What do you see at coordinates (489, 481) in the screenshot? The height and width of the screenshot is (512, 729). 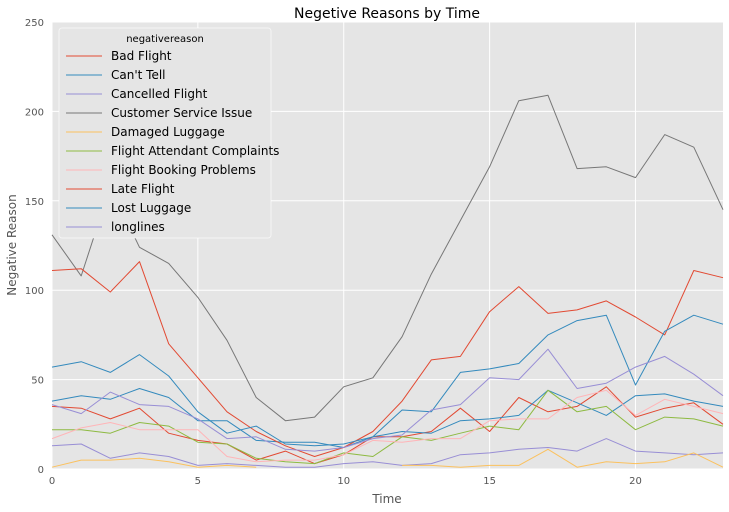 I see `x-tick-label: 15` at bounding box center [489, 481].